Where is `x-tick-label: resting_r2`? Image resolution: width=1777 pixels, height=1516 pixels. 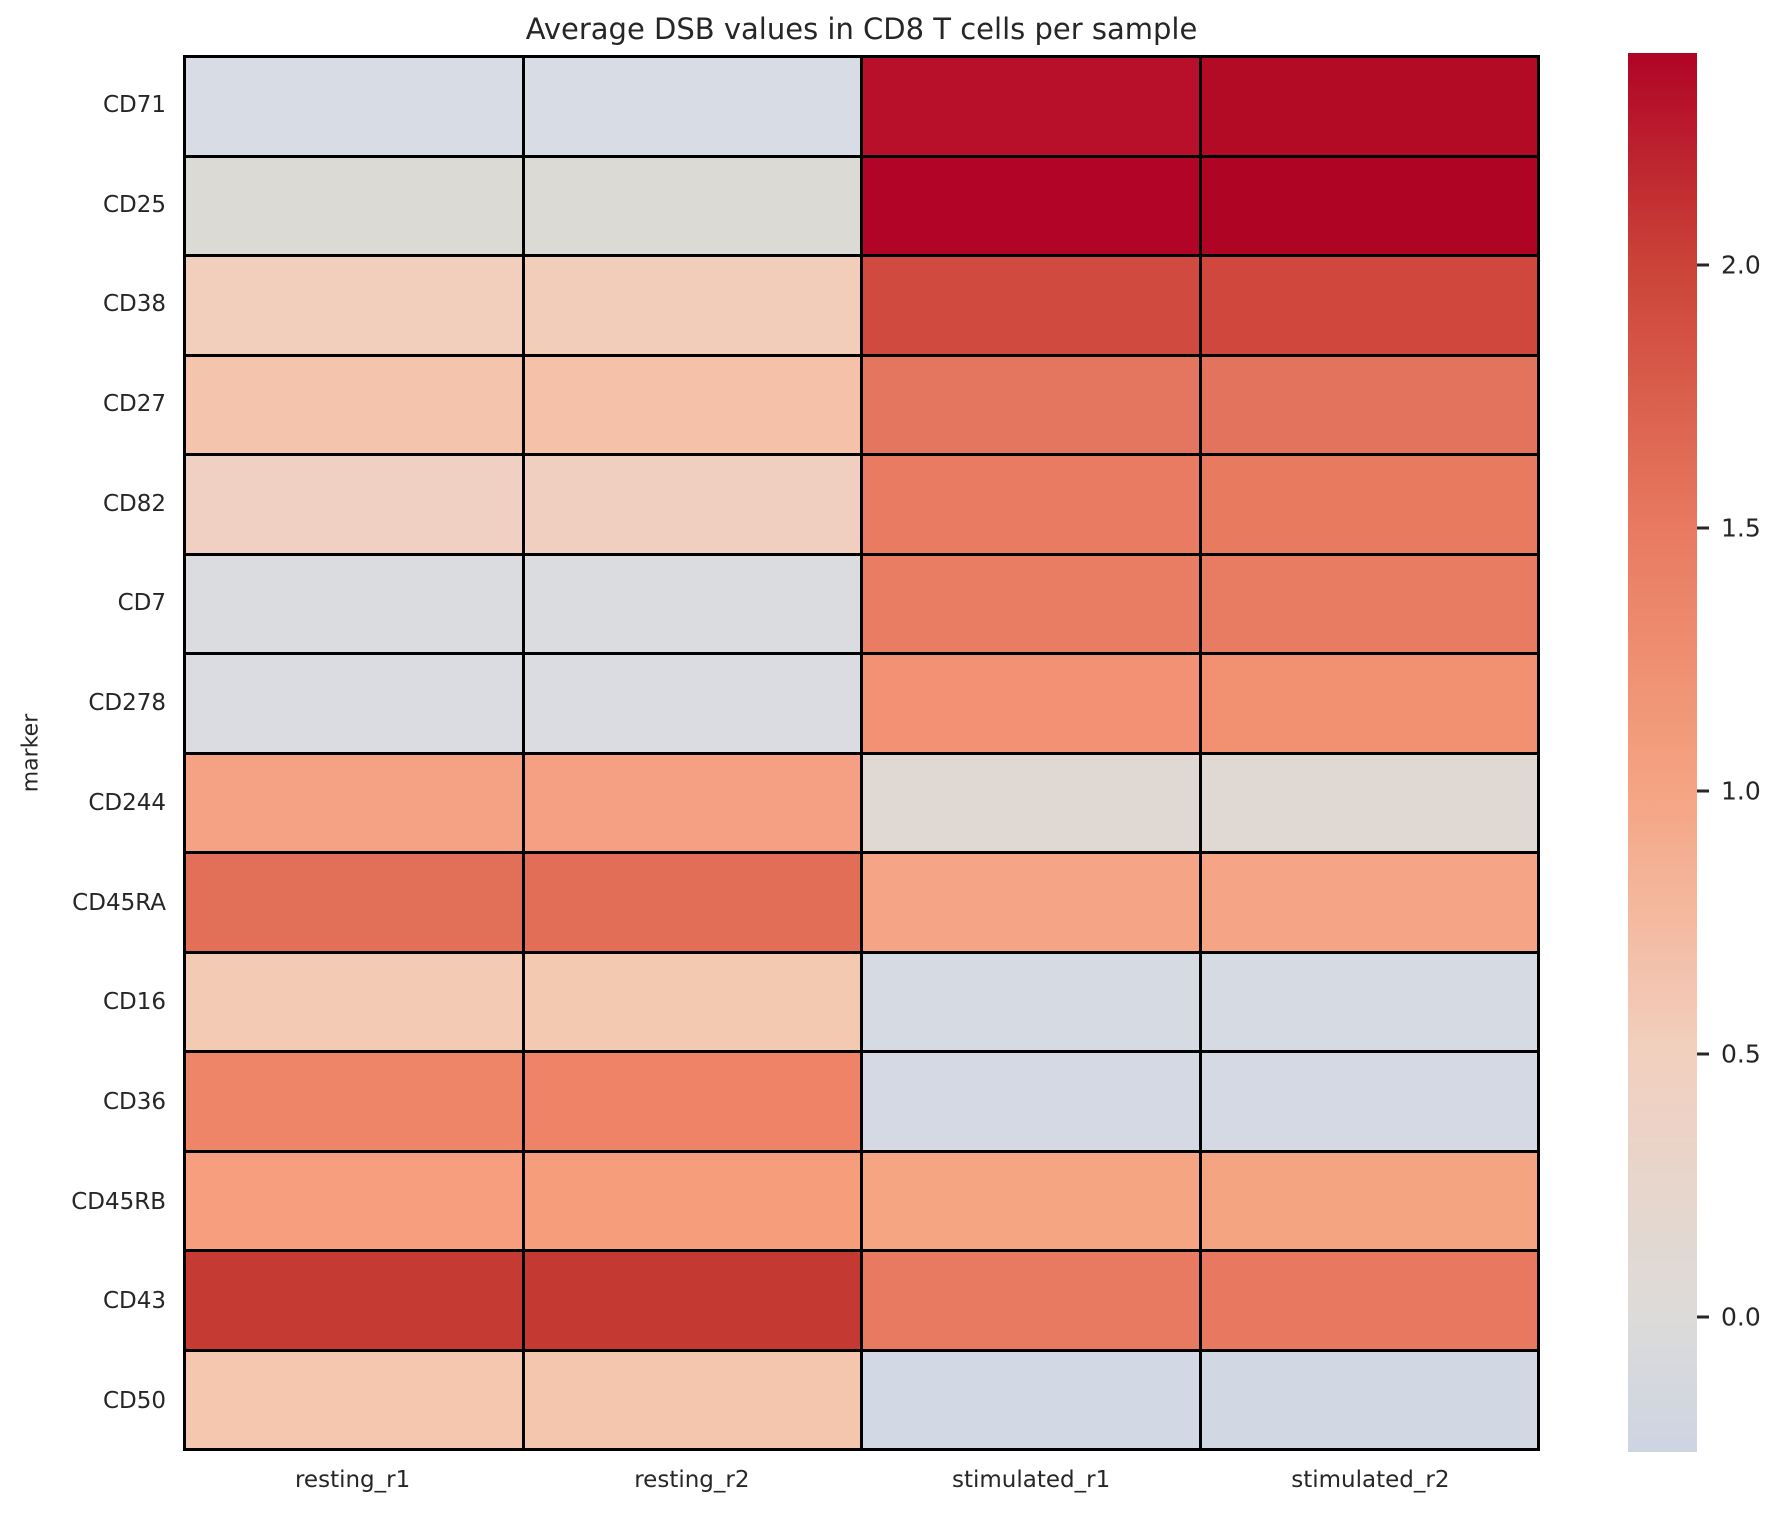
x-tick-label: resting_r2 is located at coordinates (692, 1480).